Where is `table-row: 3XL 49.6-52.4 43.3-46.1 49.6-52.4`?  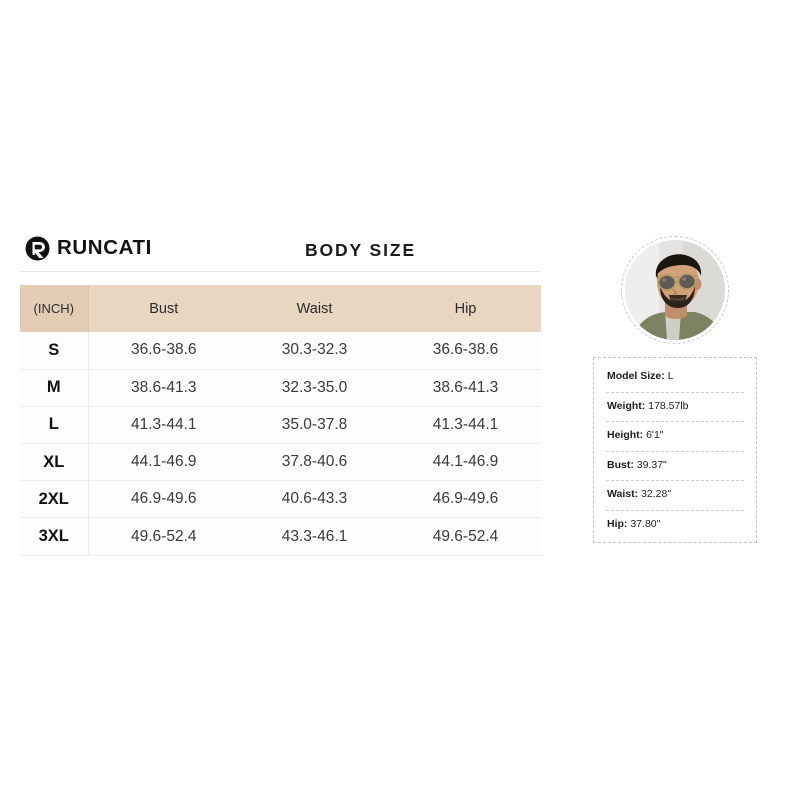 table-row: 3XL 49.6-52.4 43.3-46.1 49.6-52.4 is located at coordinates (280, 536).